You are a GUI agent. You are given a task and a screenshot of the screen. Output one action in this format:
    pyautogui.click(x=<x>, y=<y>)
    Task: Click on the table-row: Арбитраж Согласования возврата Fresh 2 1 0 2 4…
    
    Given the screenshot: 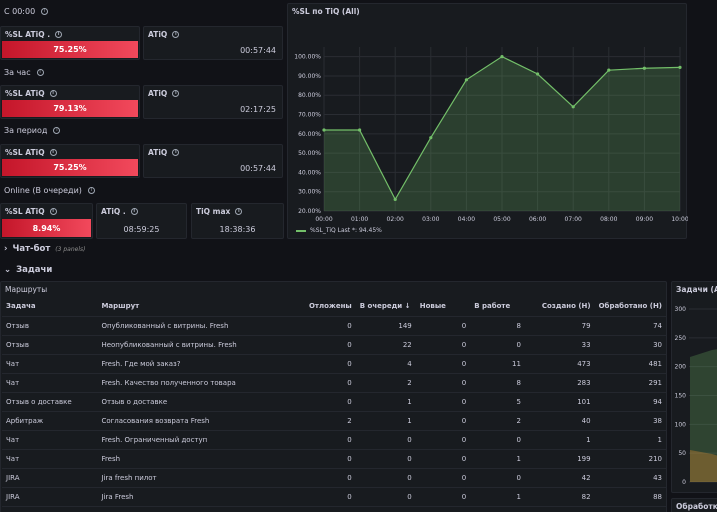 What is the action you would take?
    pyautogui.click(x=334, y=421)
    